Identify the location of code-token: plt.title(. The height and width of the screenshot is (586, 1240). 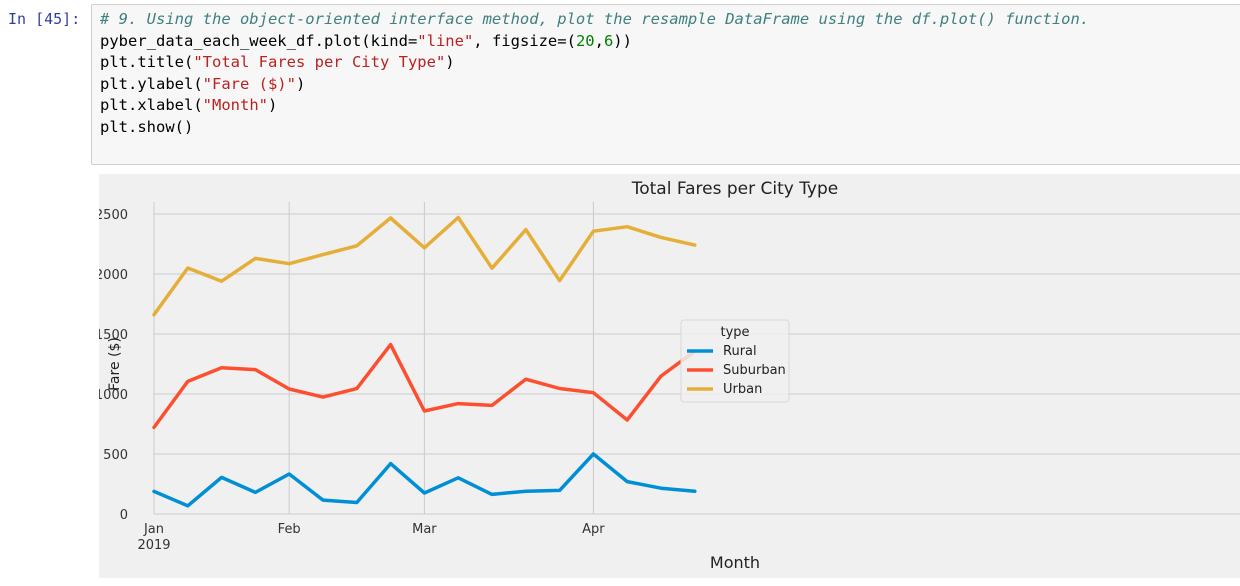
(147, 62).